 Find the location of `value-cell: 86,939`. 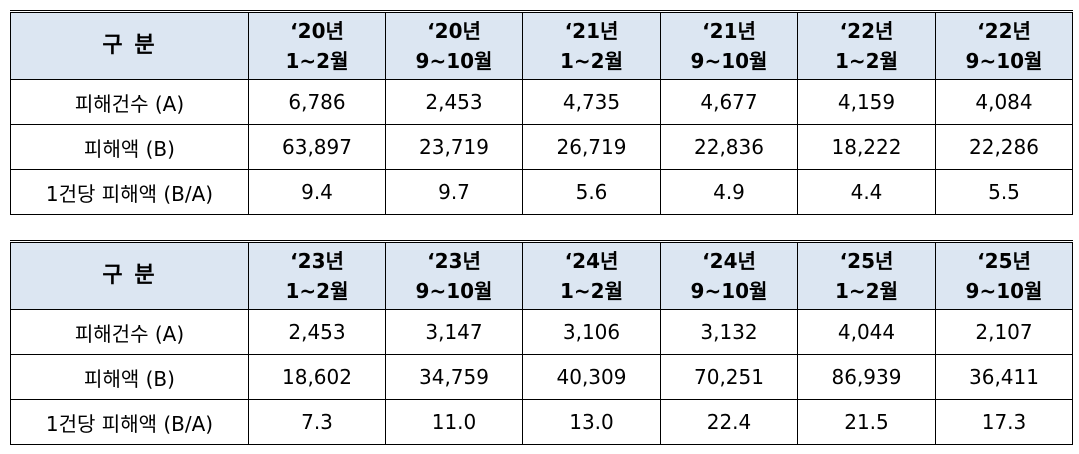

value-cell: 86,939 is located at coordinates (866, 377).